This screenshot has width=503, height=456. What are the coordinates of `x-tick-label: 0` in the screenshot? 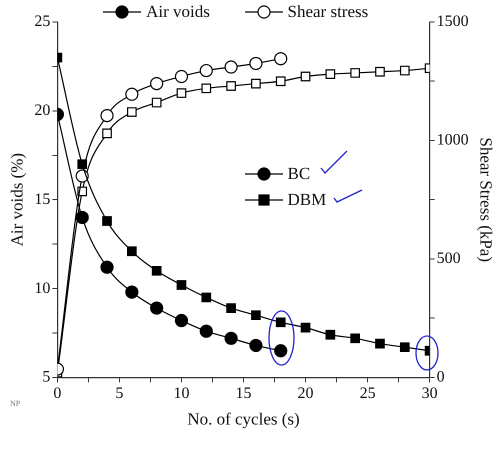 It's located at (57, 393).